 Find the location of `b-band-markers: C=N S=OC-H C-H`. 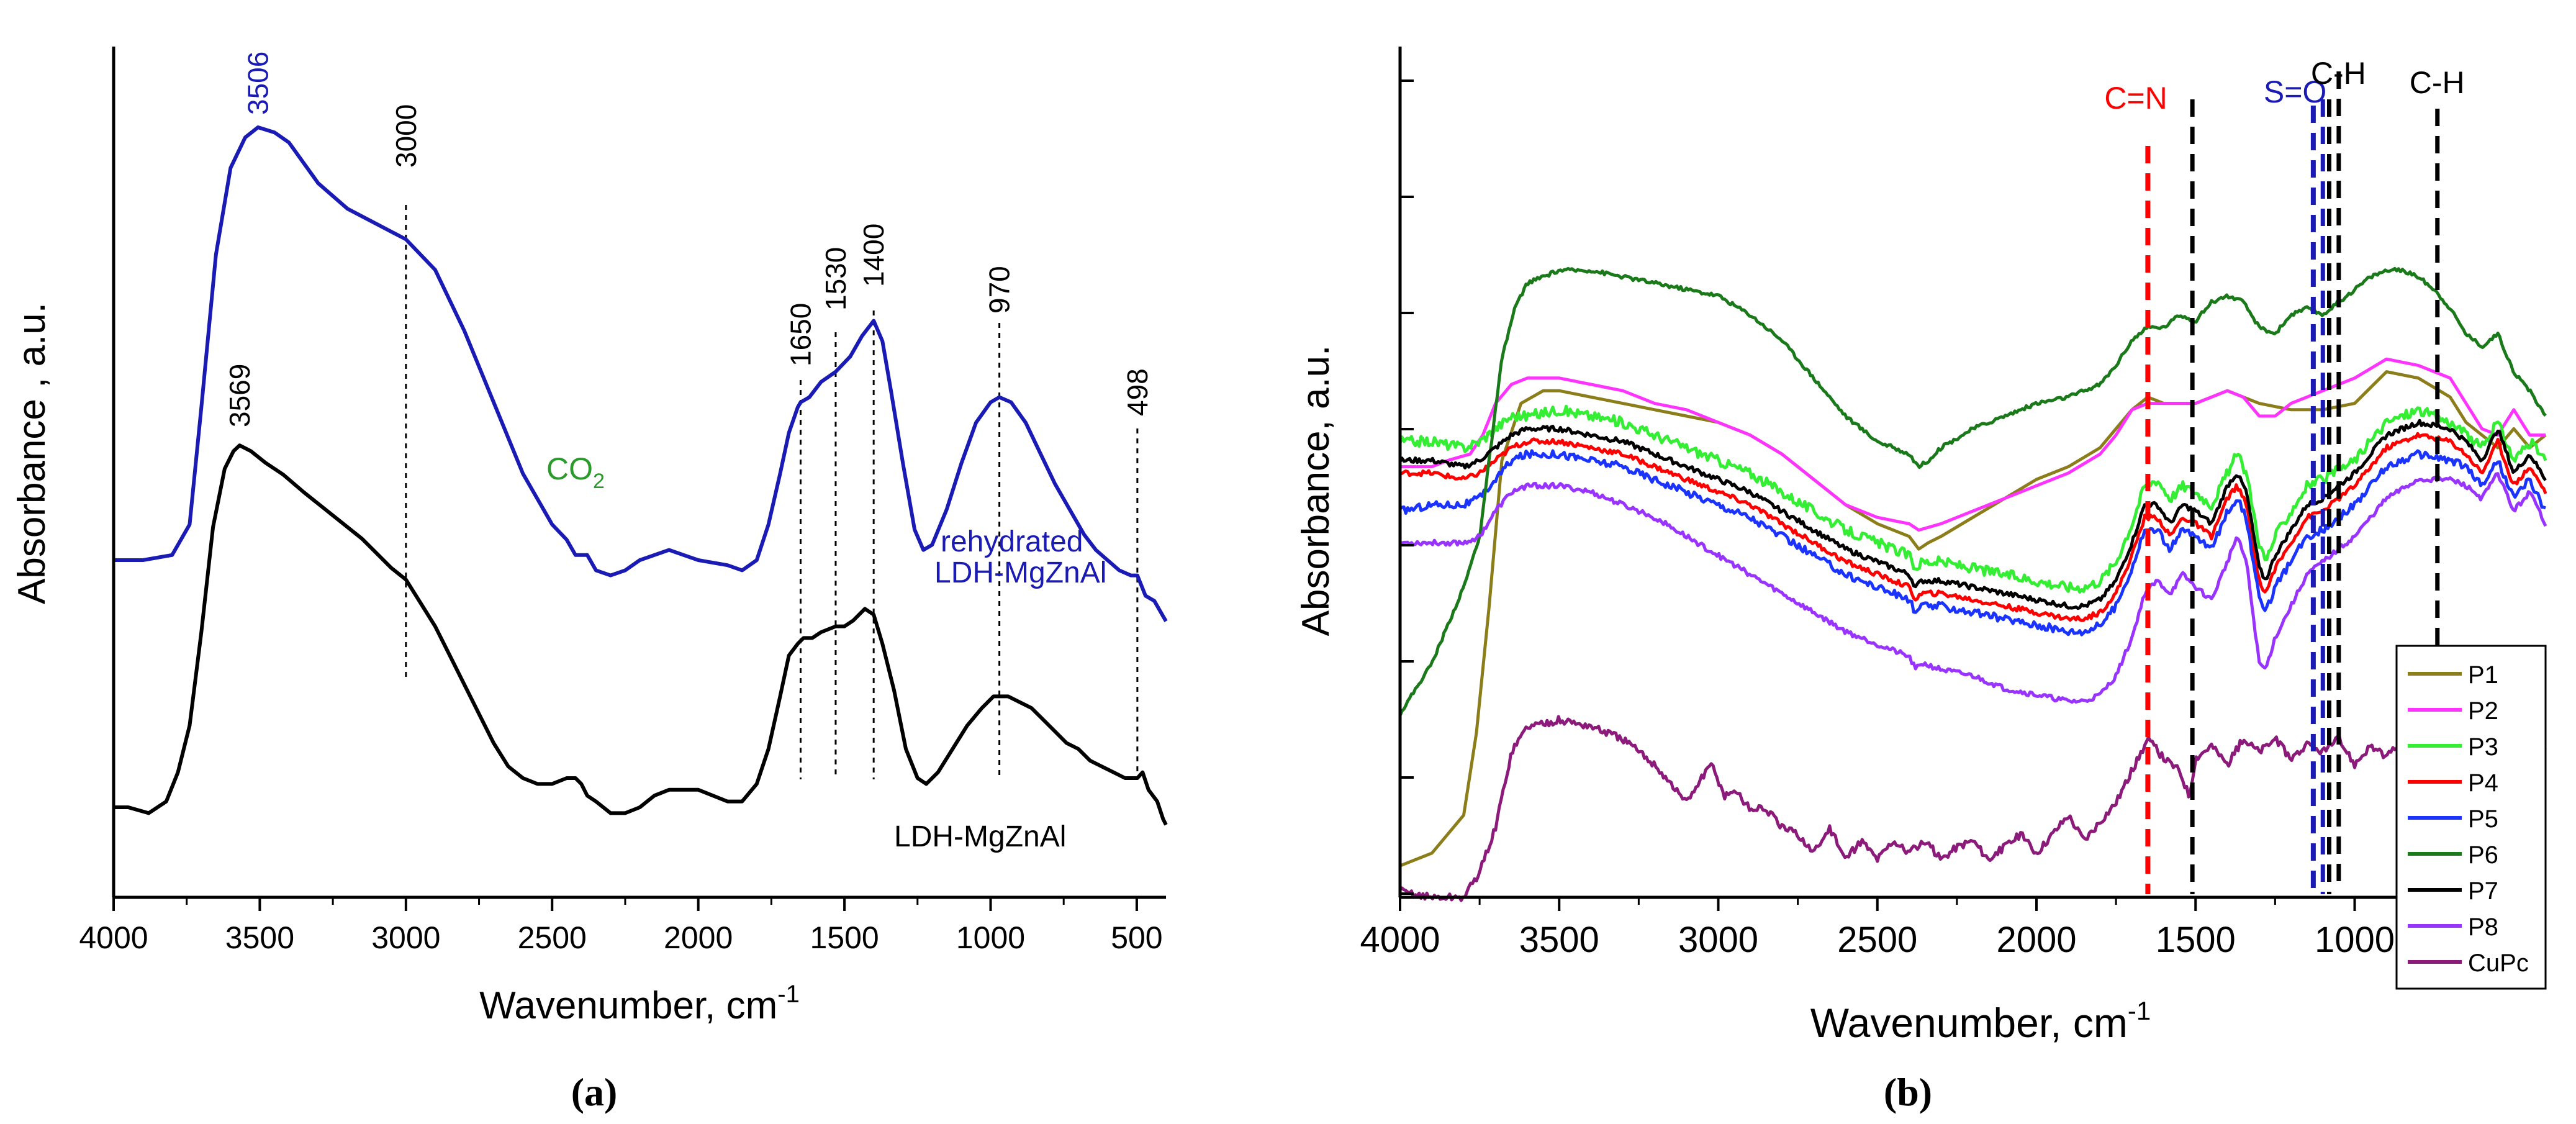

b-band-markers: C=N S=OC-H C-H is located at coordinates (2284, 475).